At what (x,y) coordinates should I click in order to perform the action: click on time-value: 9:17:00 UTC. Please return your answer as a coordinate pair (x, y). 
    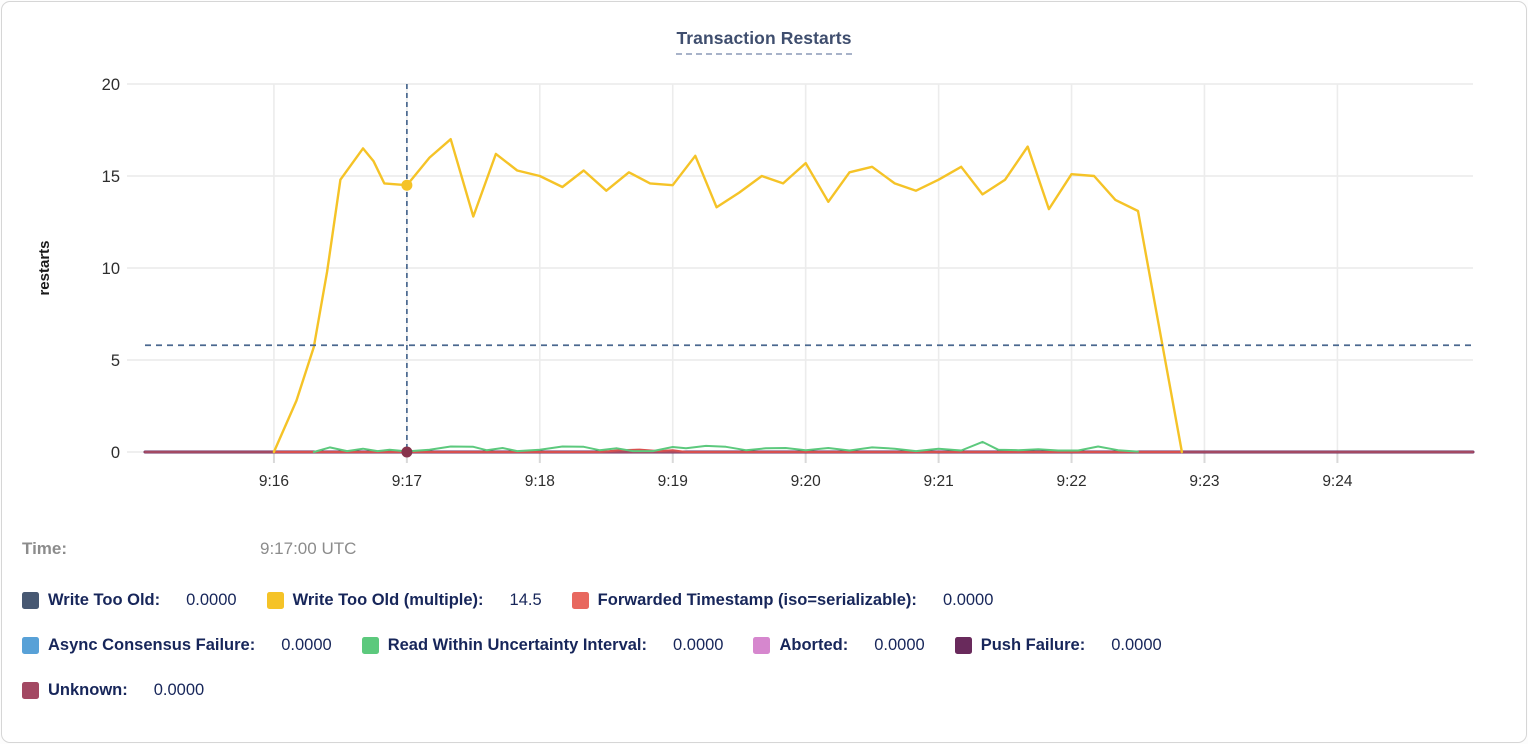
    Looking at the image, I should click on (308, 548).